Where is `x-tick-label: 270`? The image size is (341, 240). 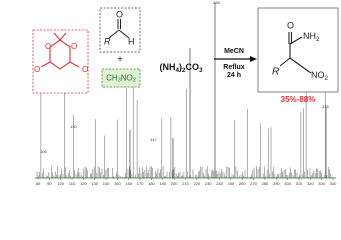 x-tick-label: 270 is located at coordinates (253, 183).